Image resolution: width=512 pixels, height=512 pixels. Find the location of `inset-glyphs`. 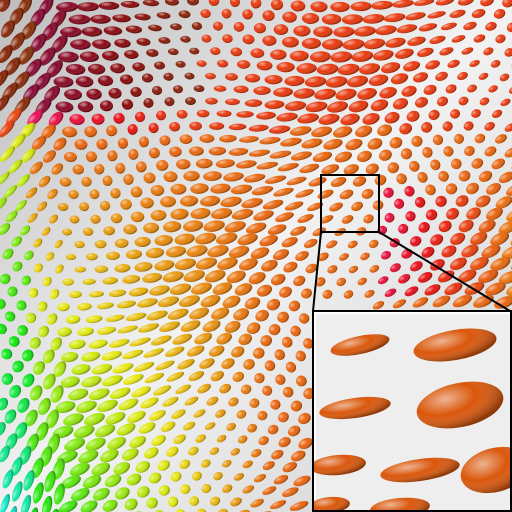

inset-glyphs is located at coordinates (412, 419).